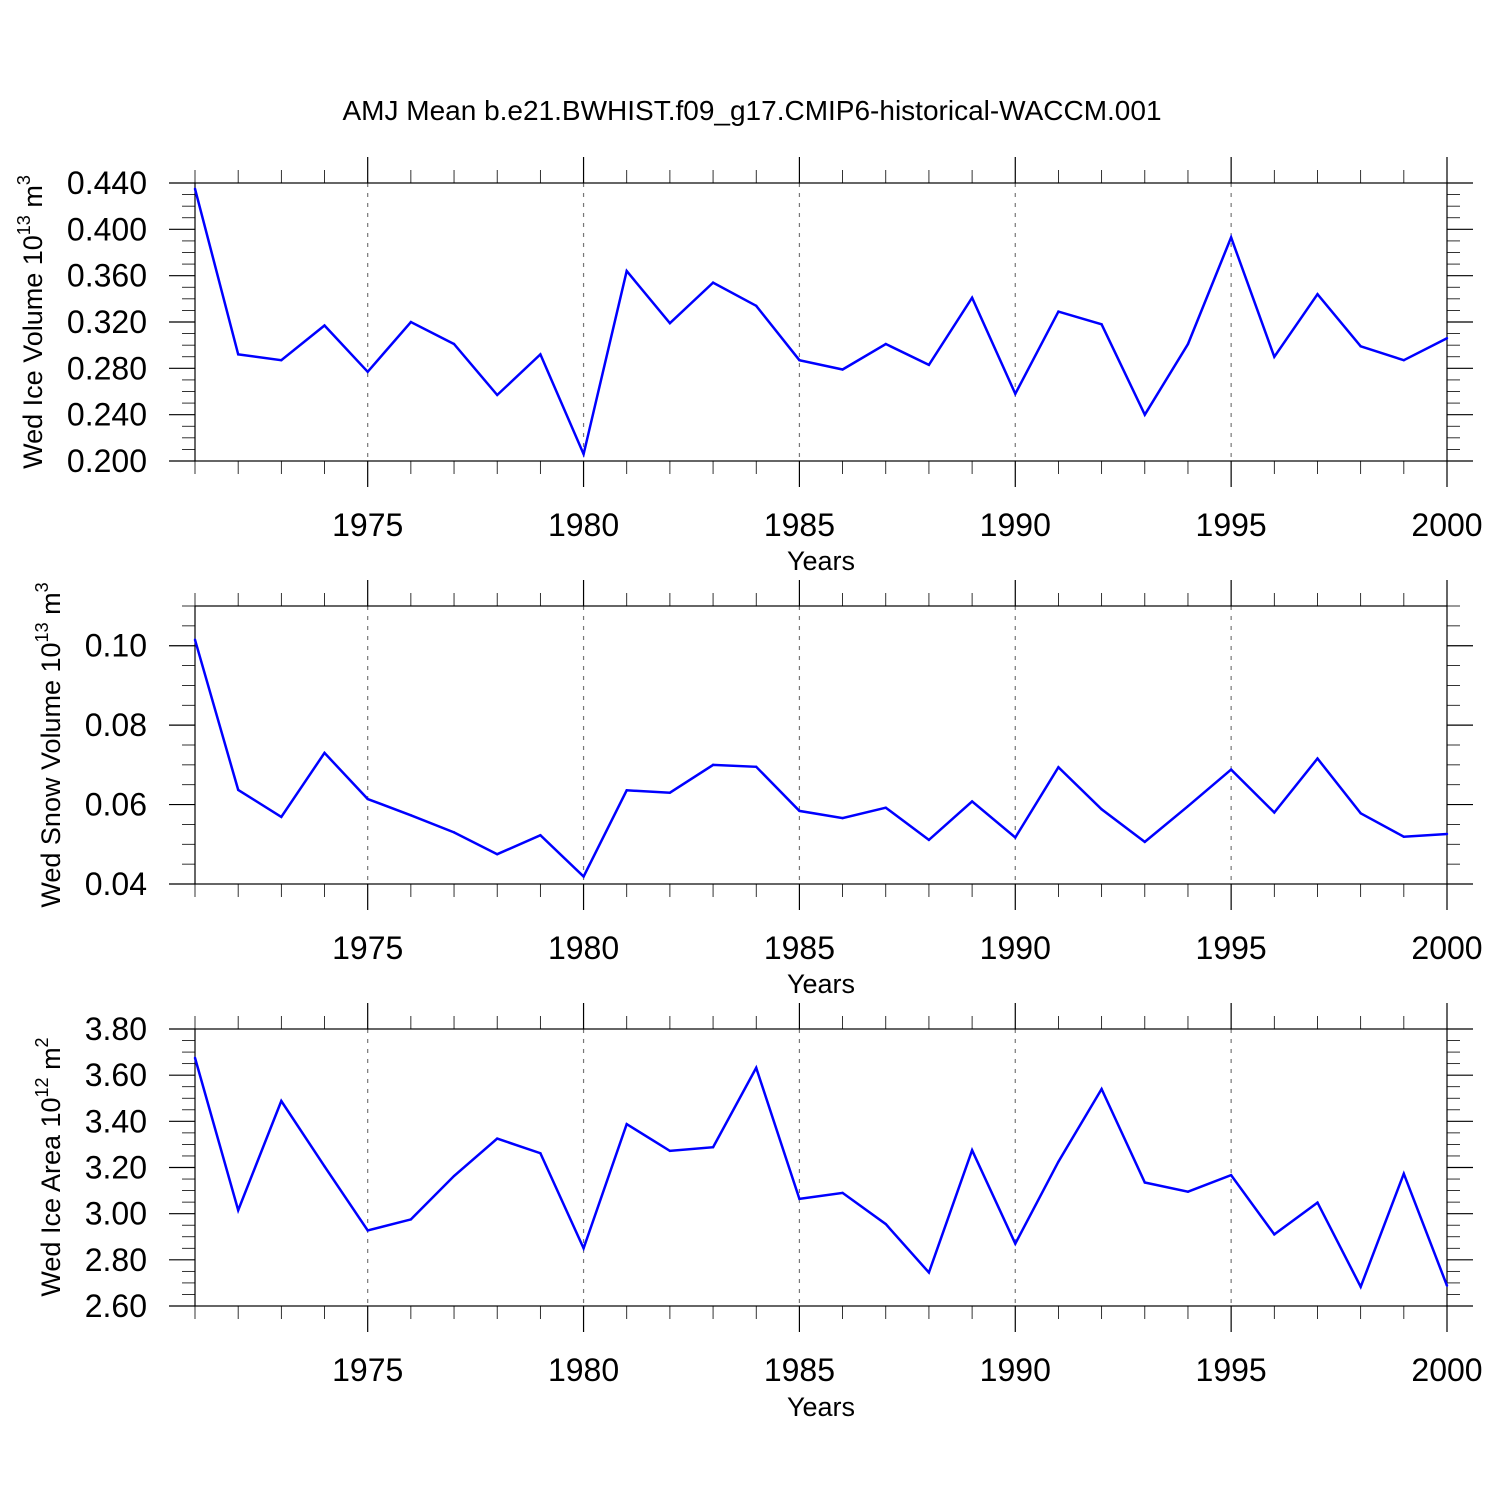  I want to click on y-tick-label: 0.320, so click(107, 322).